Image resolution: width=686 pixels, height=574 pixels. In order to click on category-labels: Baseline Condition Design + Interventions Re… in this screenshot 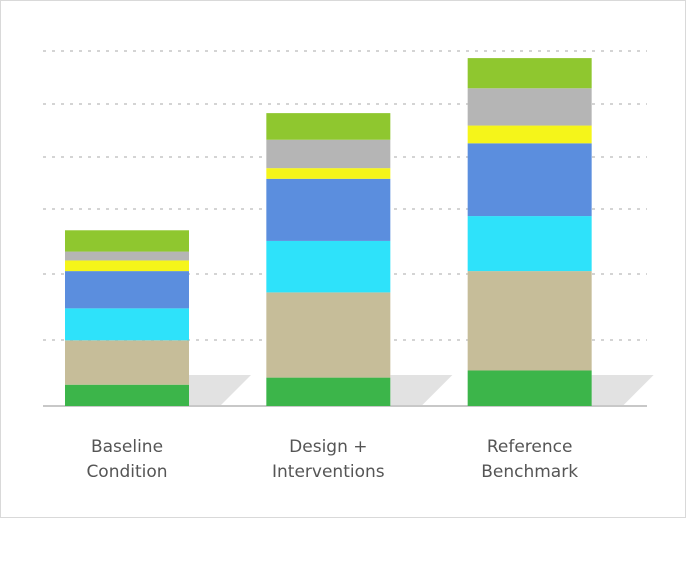, I will do `click(332, 459)`.